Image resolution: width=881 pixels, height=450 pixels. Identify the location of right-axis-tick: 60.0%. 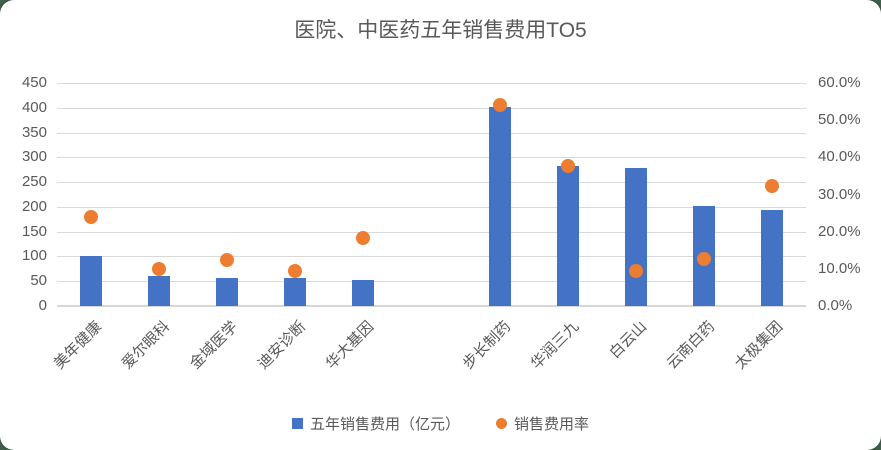
(839, 82).